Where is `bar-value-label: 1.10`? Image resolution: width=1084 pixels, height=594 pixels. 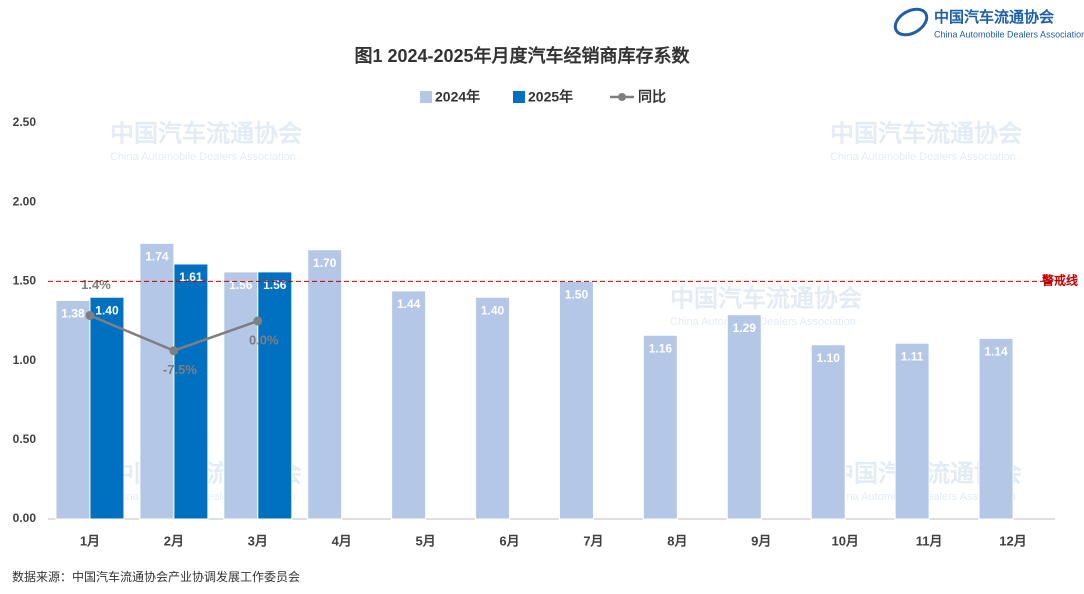 bar-value-label: 1.10 is located at coordinates (829, 358).